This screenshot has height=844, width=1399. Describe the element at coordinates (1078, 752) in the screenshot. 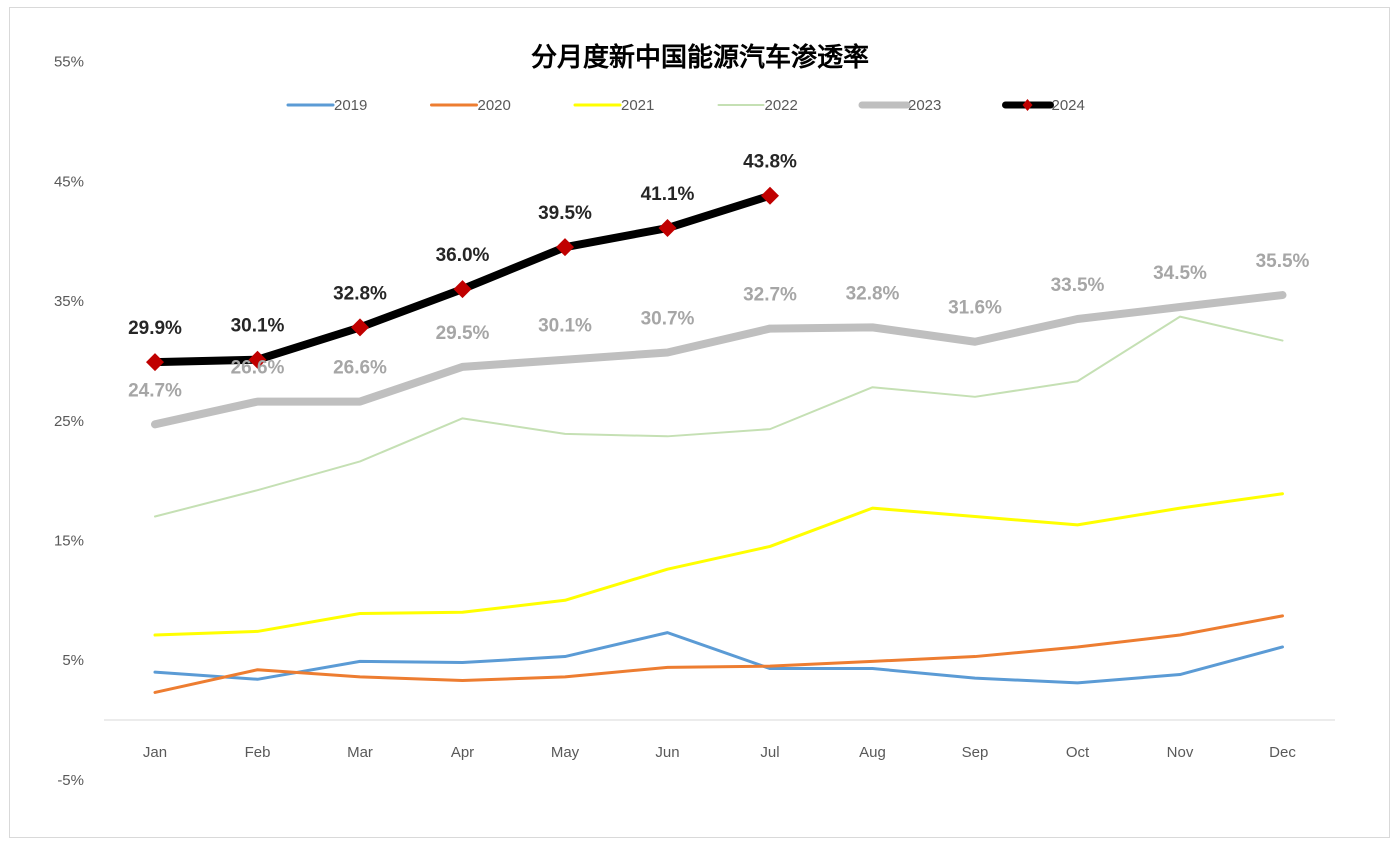

I see `x-tick-label: Oct` at that location.